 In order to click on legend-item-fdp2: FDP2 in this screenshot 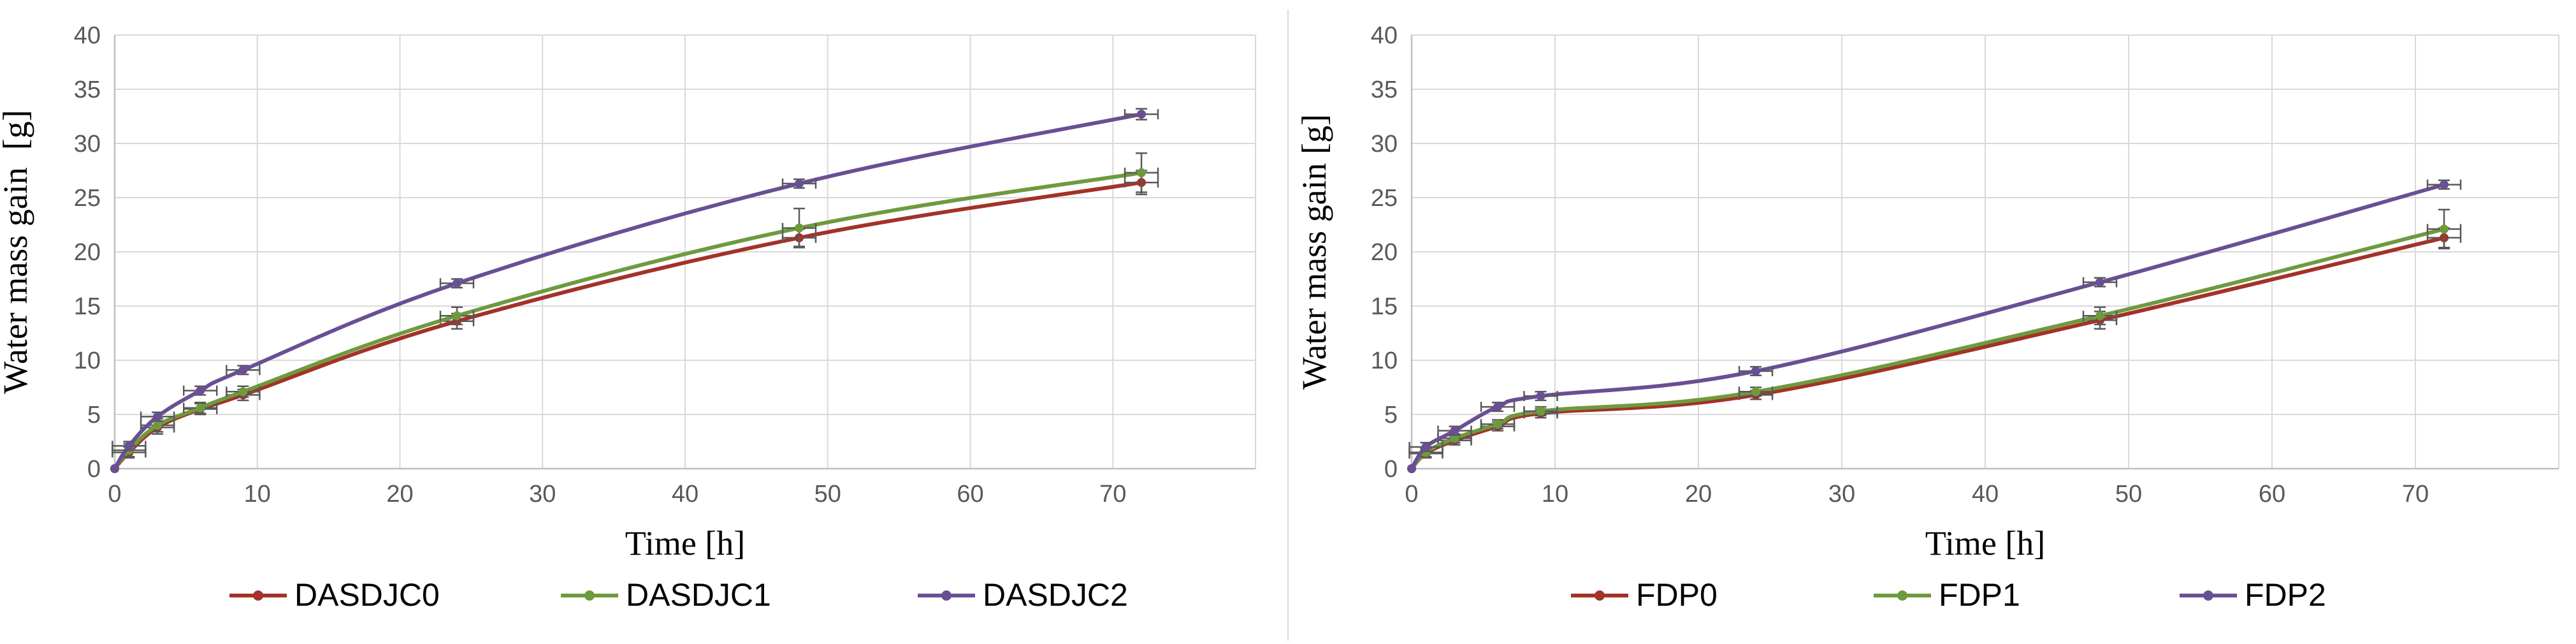, I will do `click(2253, 595)`.